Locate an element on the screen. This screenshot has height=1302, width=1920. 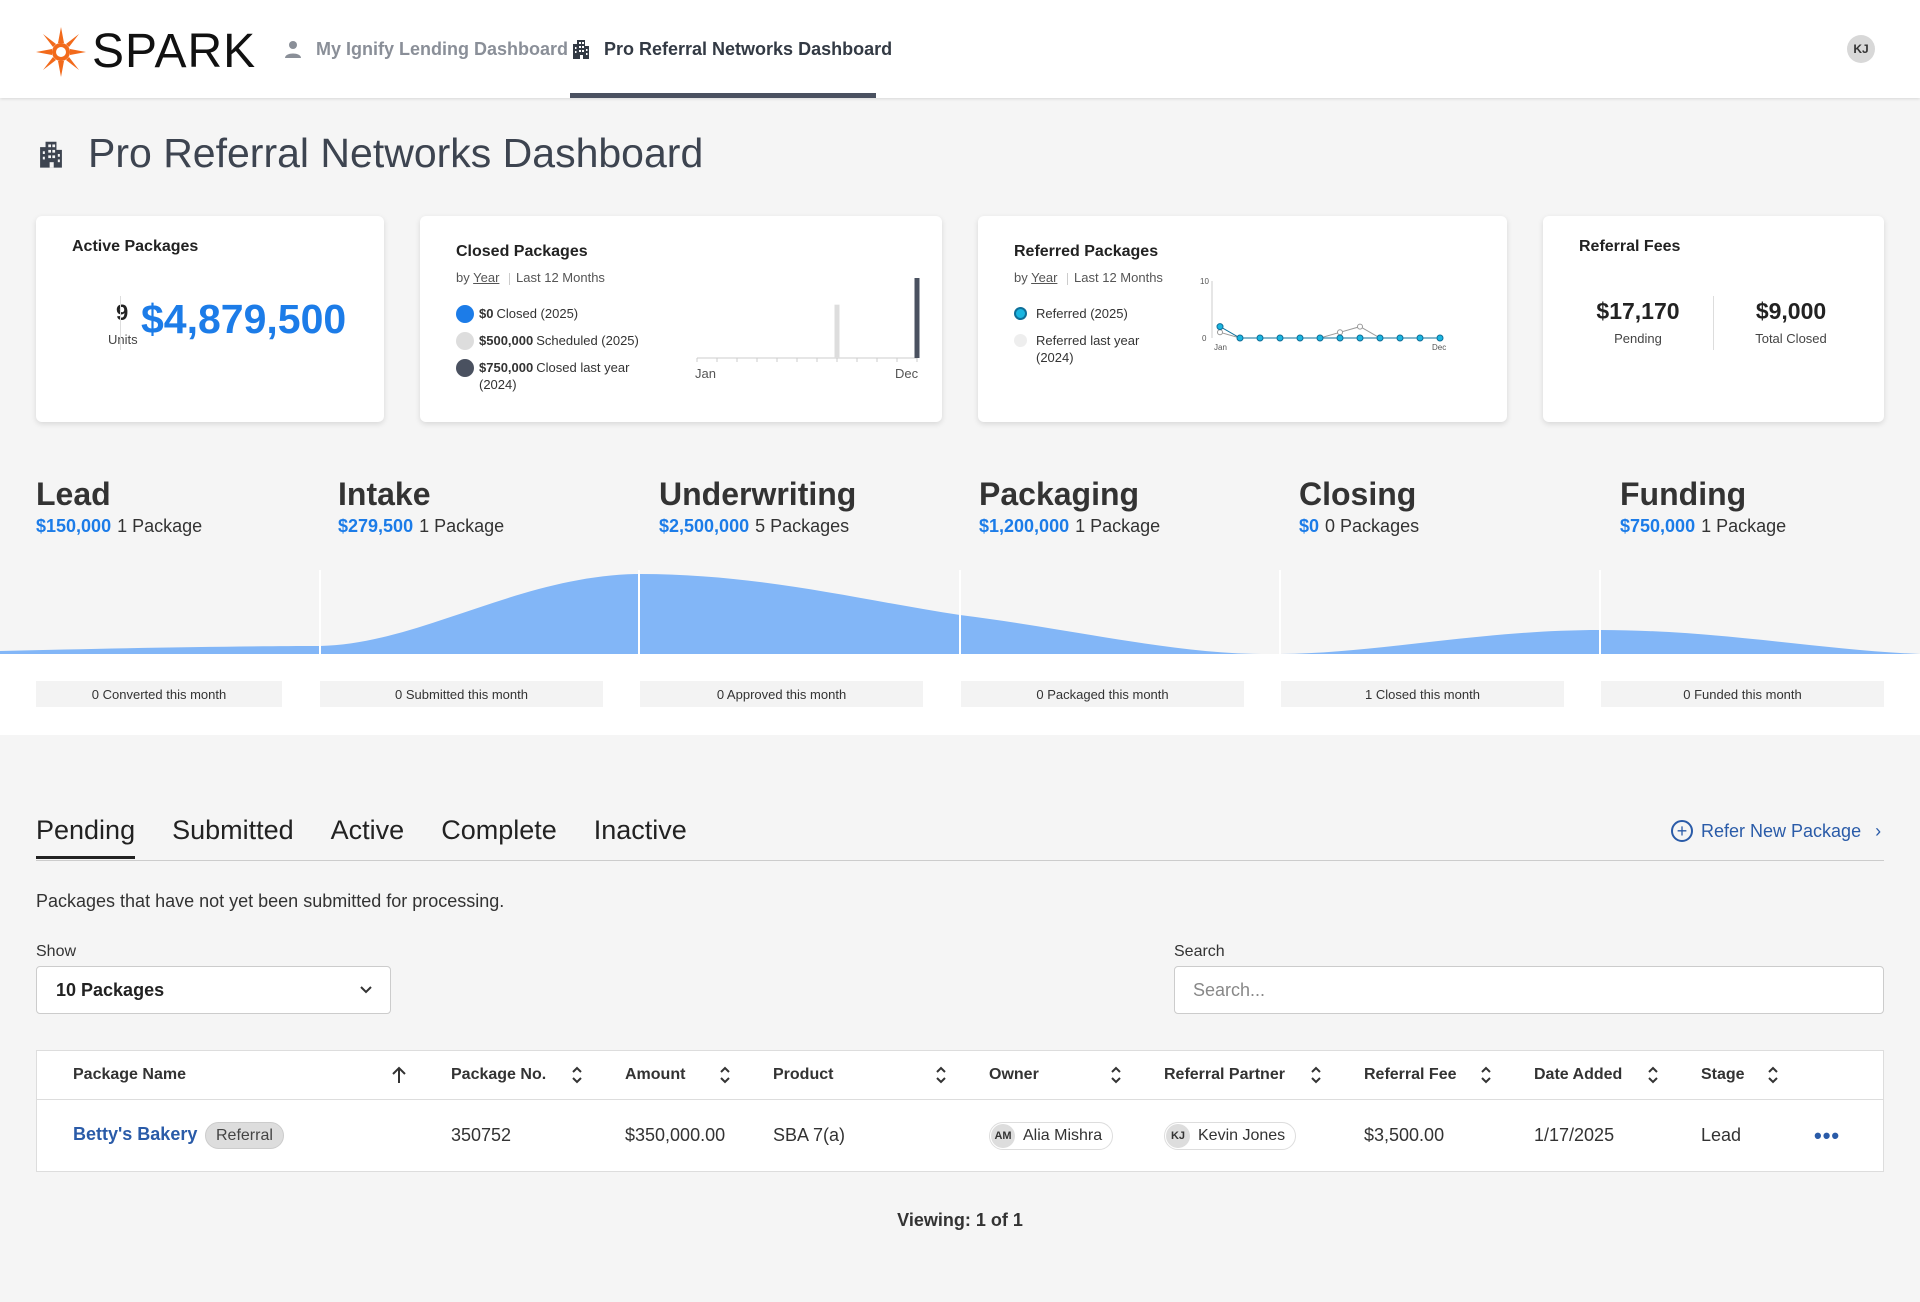
card-title: Active Packages is located at coordinates (135, 246).